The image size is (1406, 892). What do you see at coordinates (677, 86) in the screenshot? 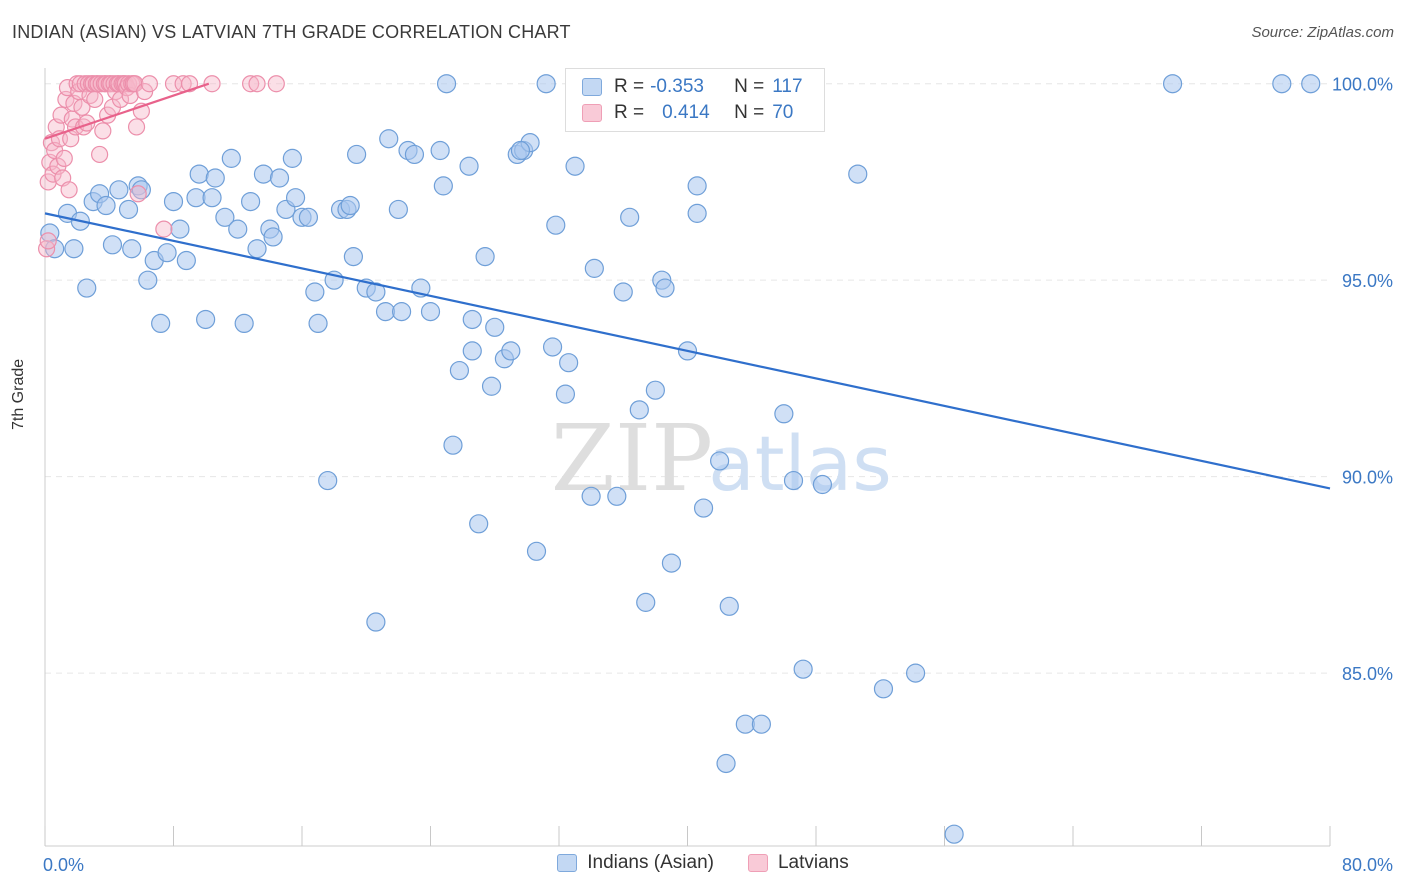
I see `legend-r-value: -0.353` at bounding box center [677, 86].